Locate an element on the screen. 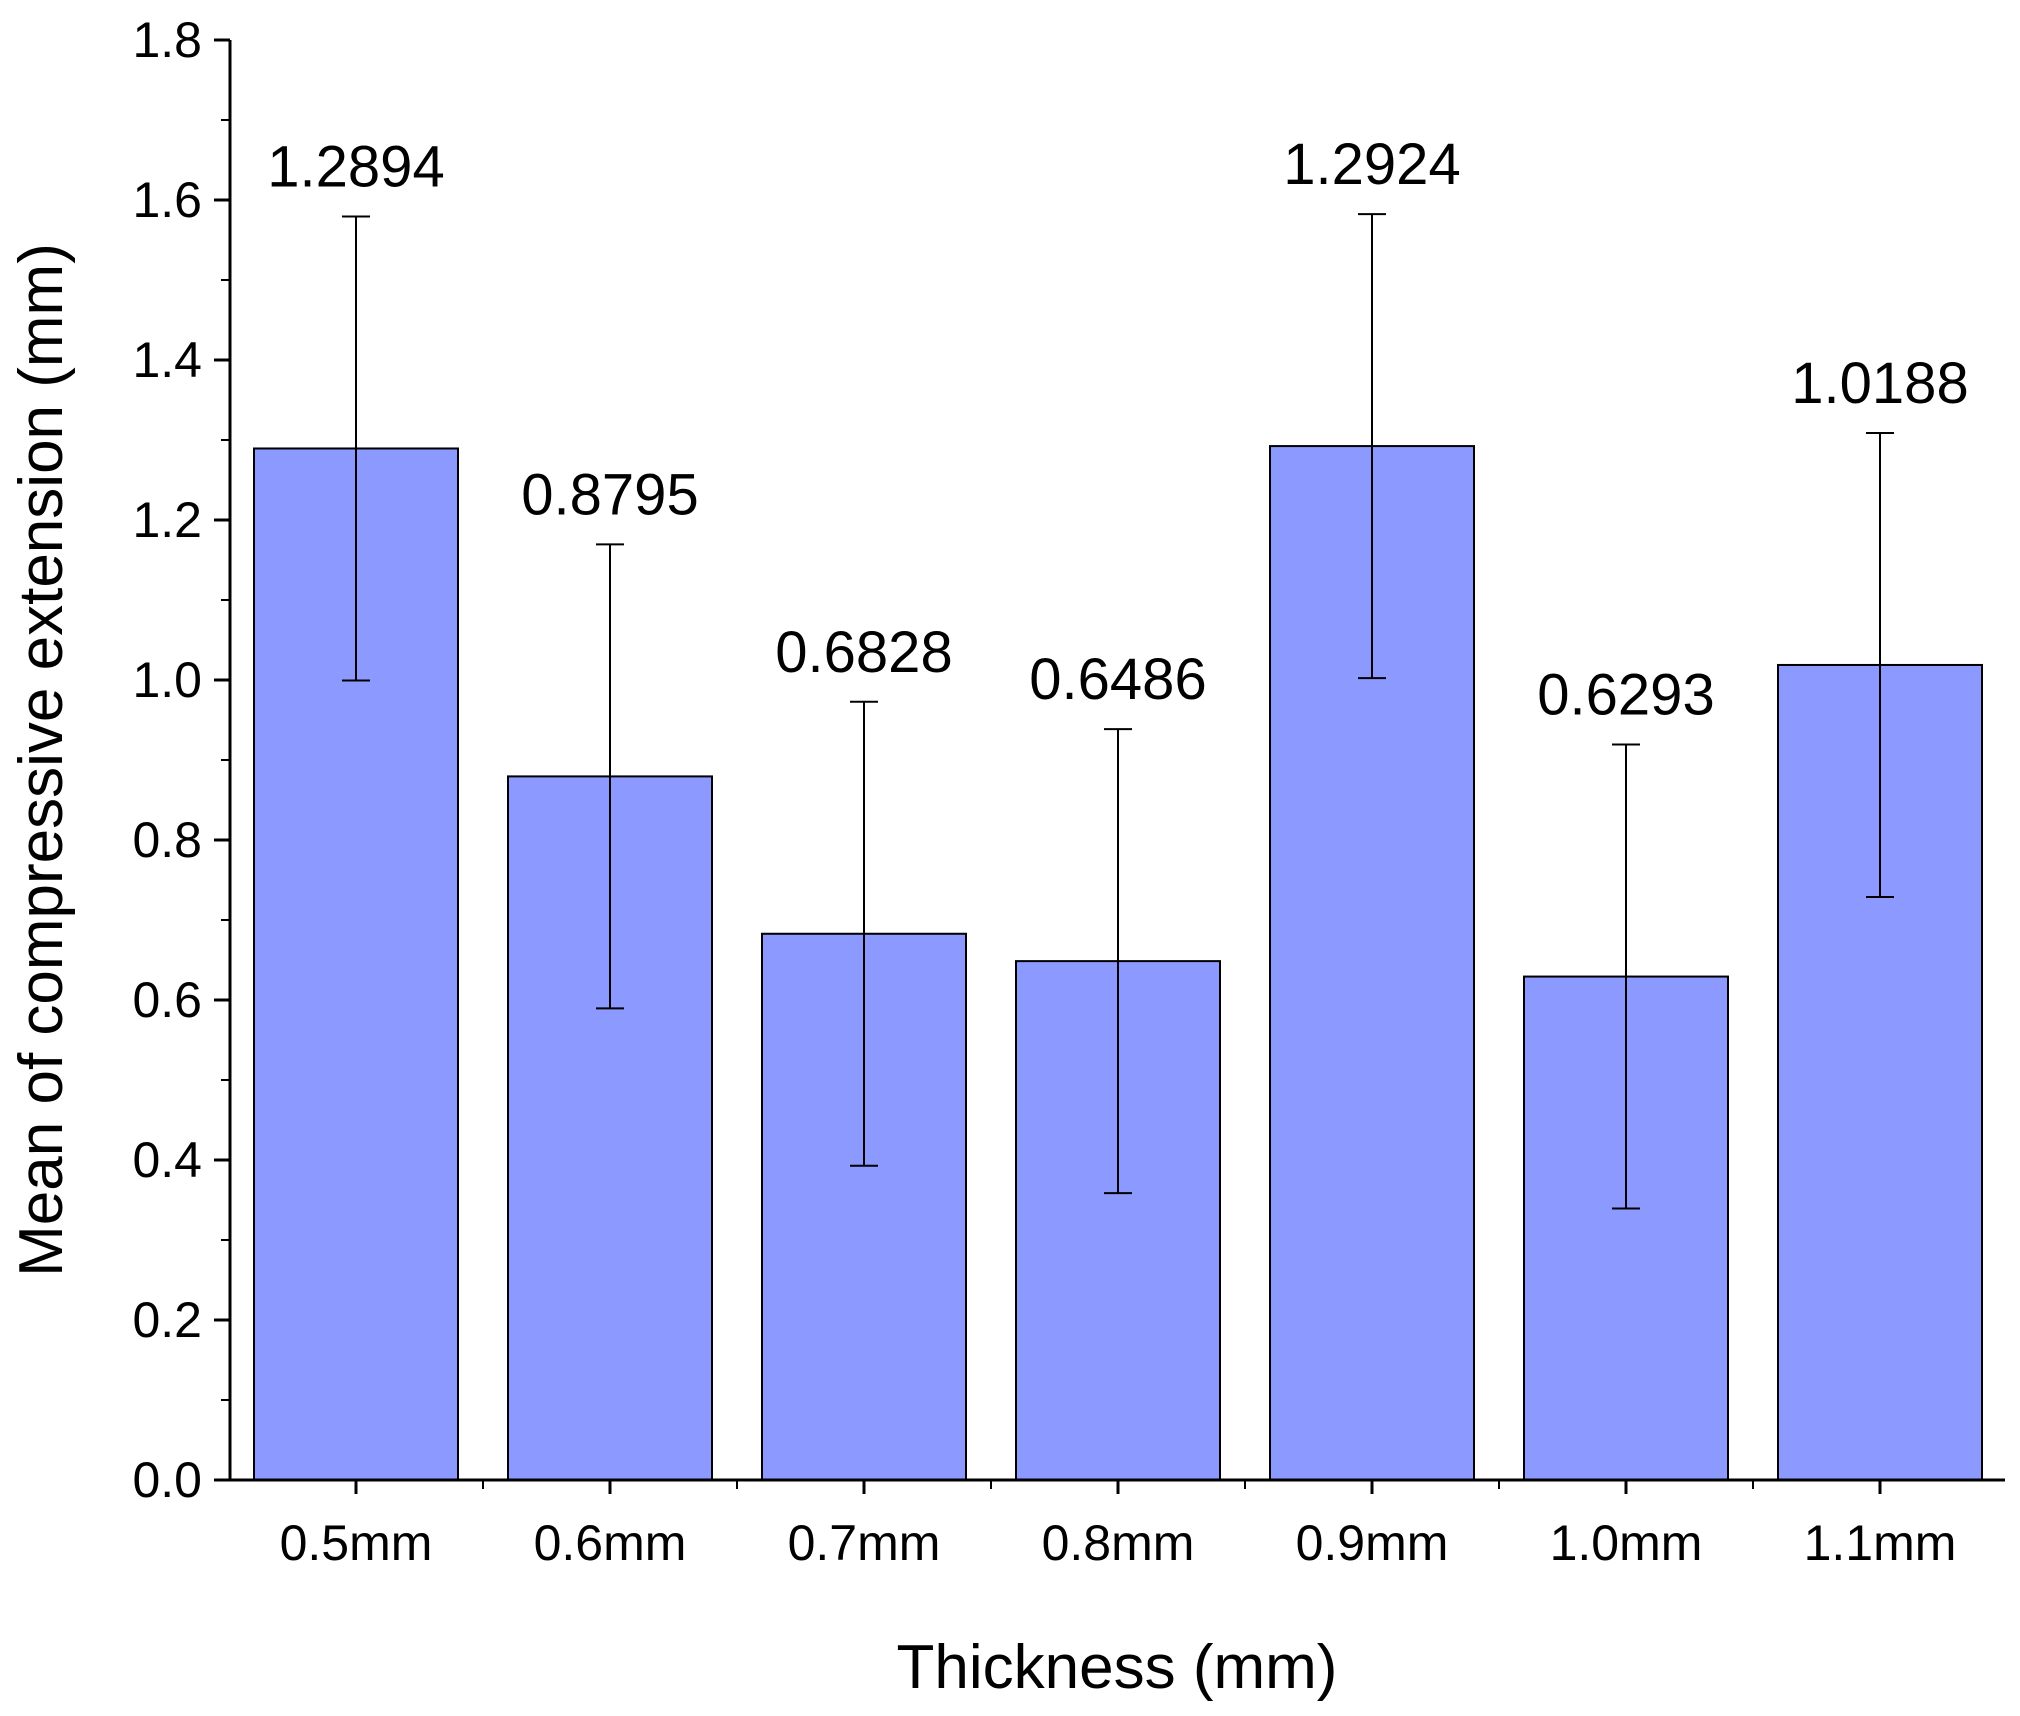 The width and height of the screenshot is (2020, 1716). data-label-1.0mm: 0.6293 is located at coordinates (1625, 695).